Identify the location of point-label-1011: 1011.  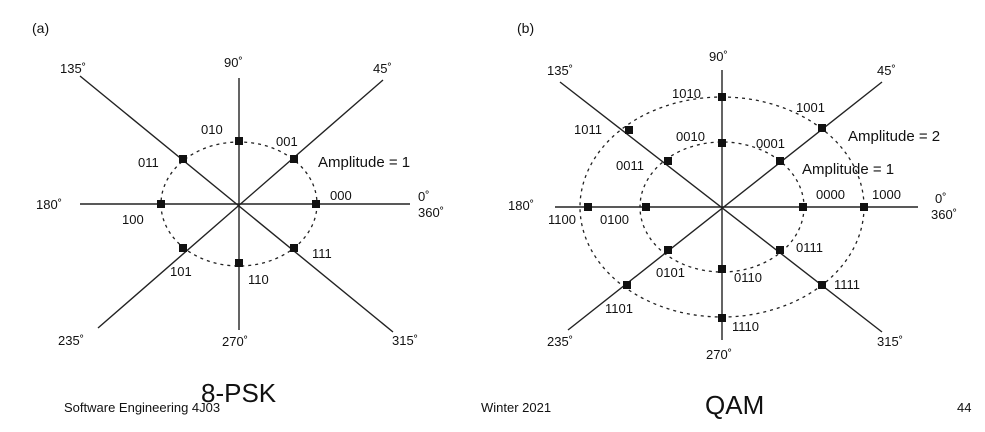
(588, 129).